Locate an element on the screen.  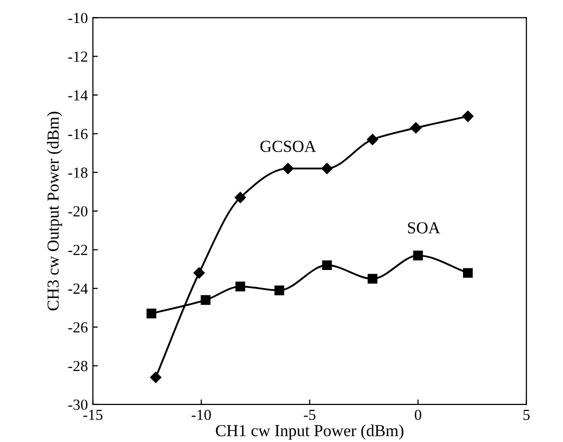
x-tick-label: 5 is located at coordinates (526, 415).